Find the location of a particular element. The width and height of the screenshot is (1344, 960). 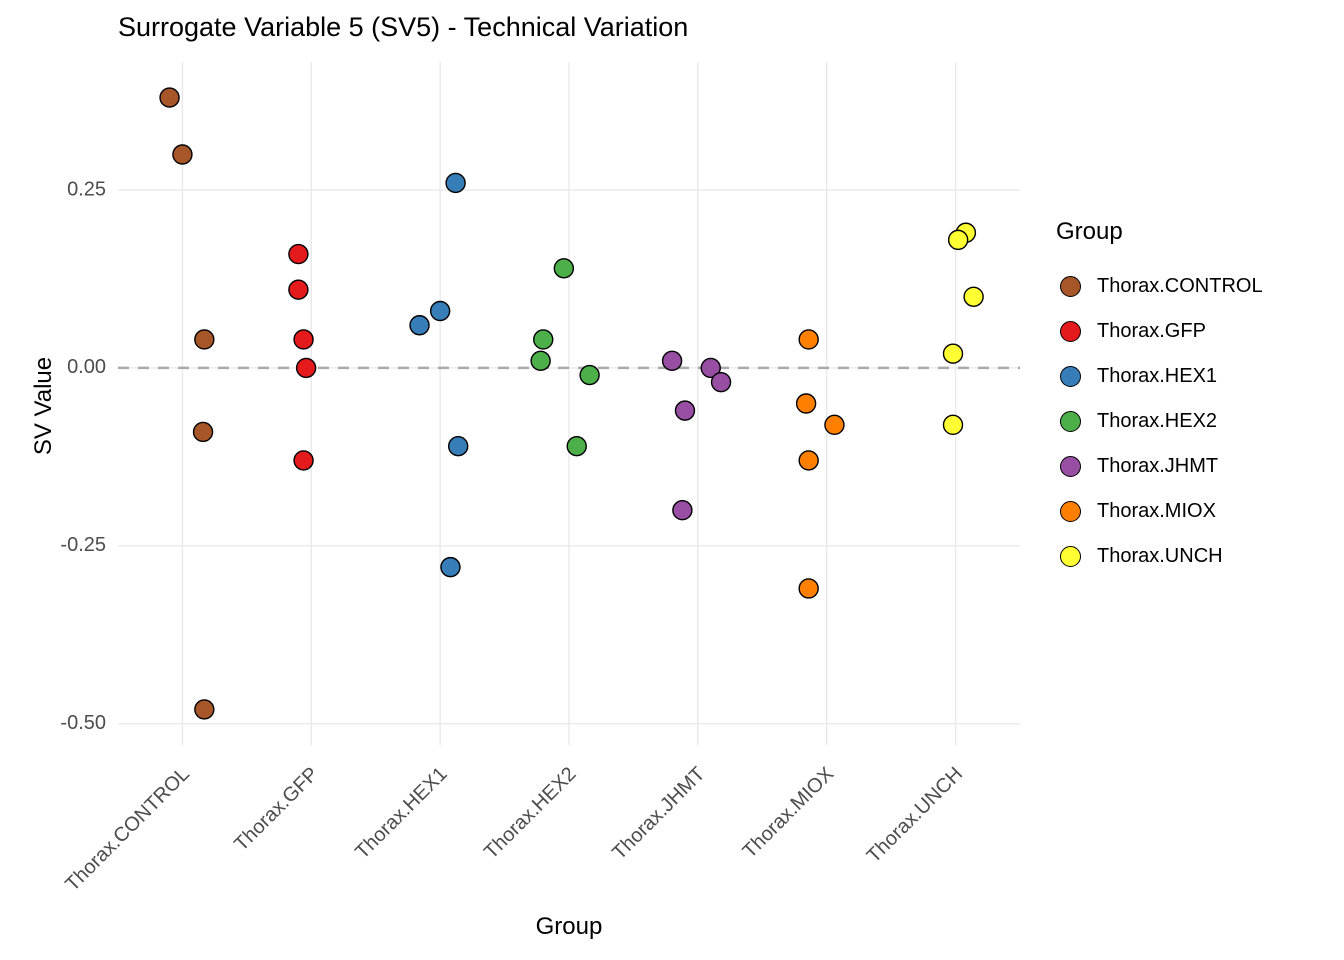

legend-item: Thorax.JHMT is located at coordinates (1192, 466).